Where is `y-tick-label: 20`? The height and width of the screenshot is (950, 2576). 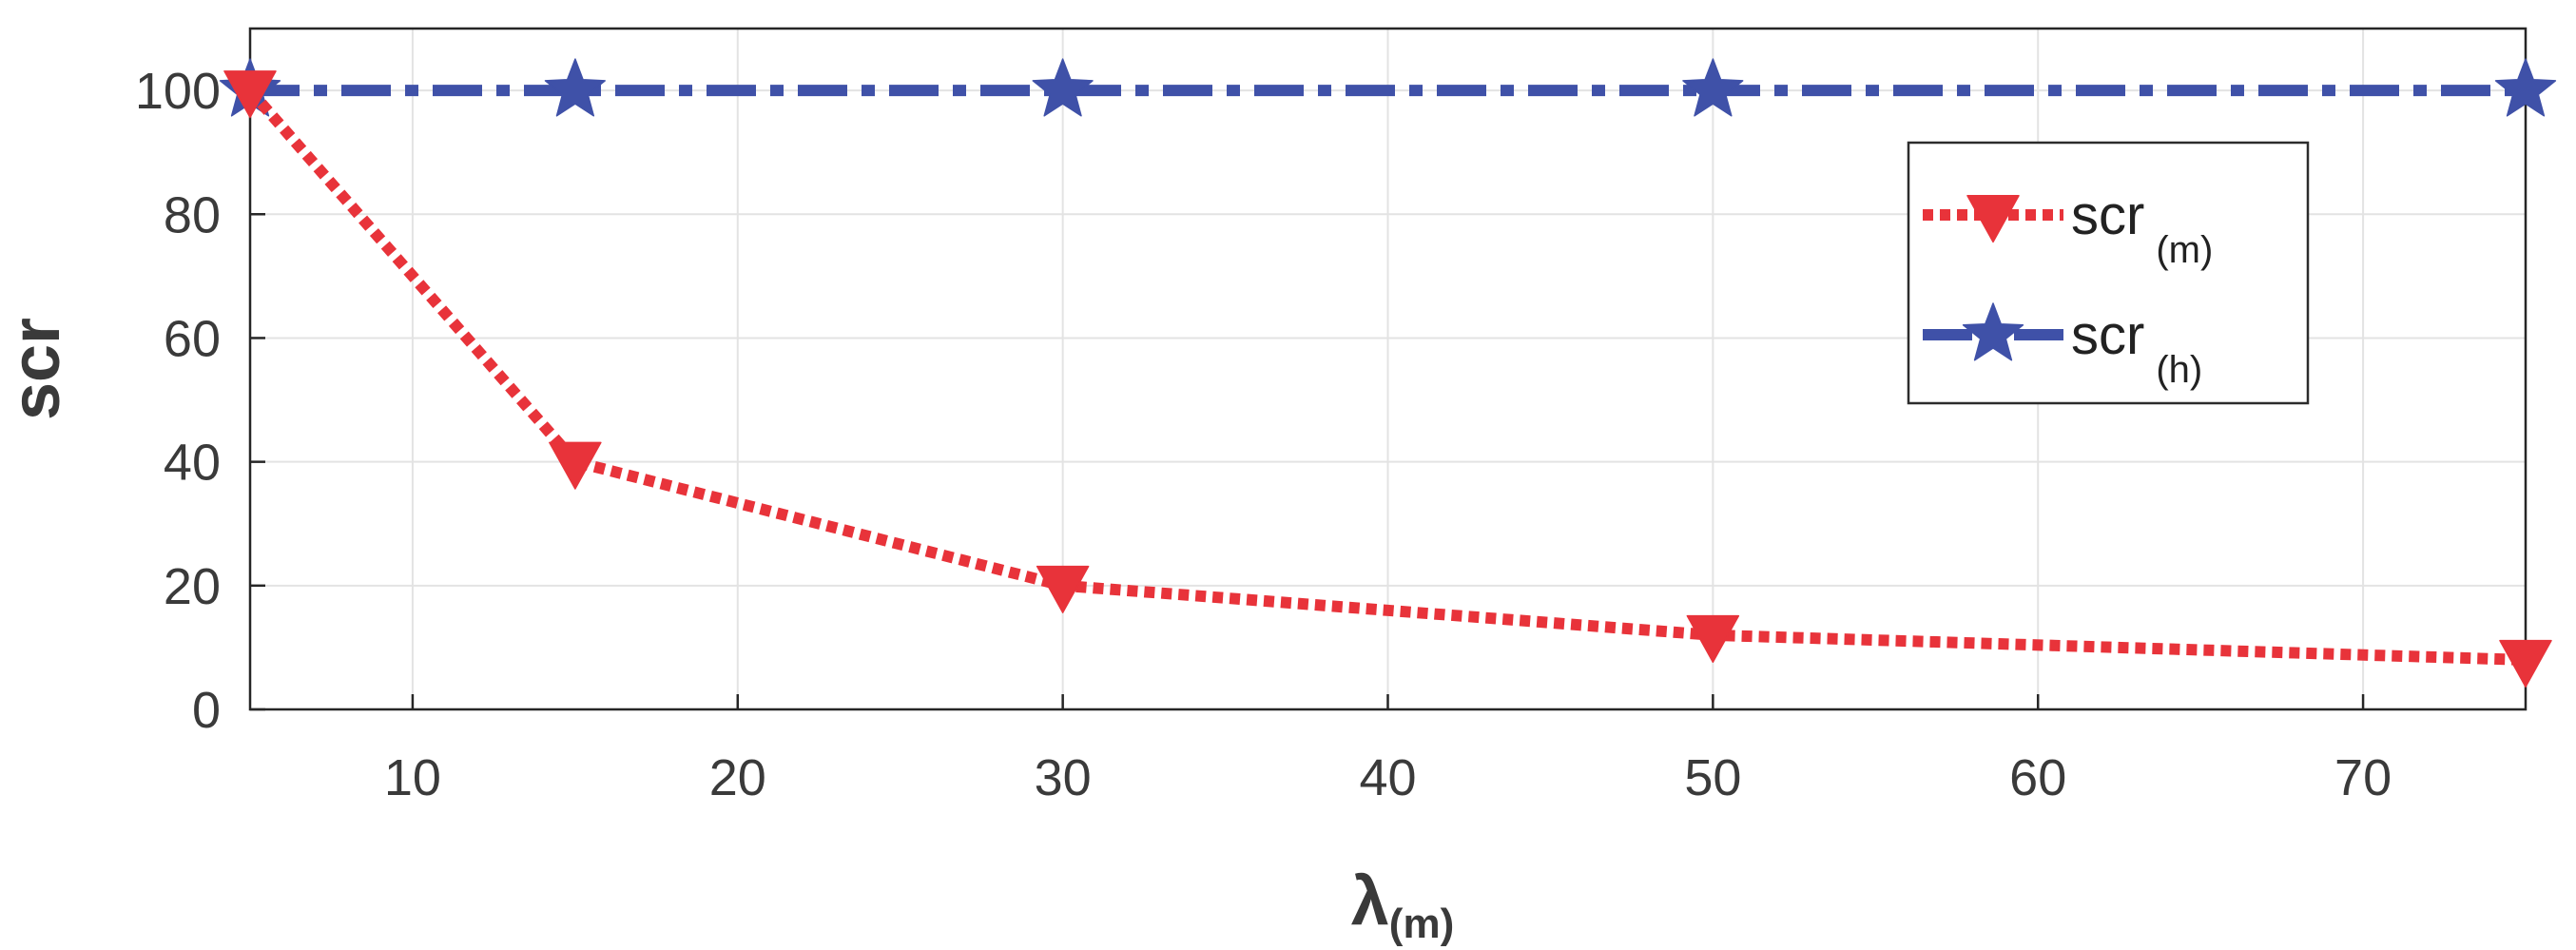
y-tick-label: 20 is located at coordinates (192, 586).